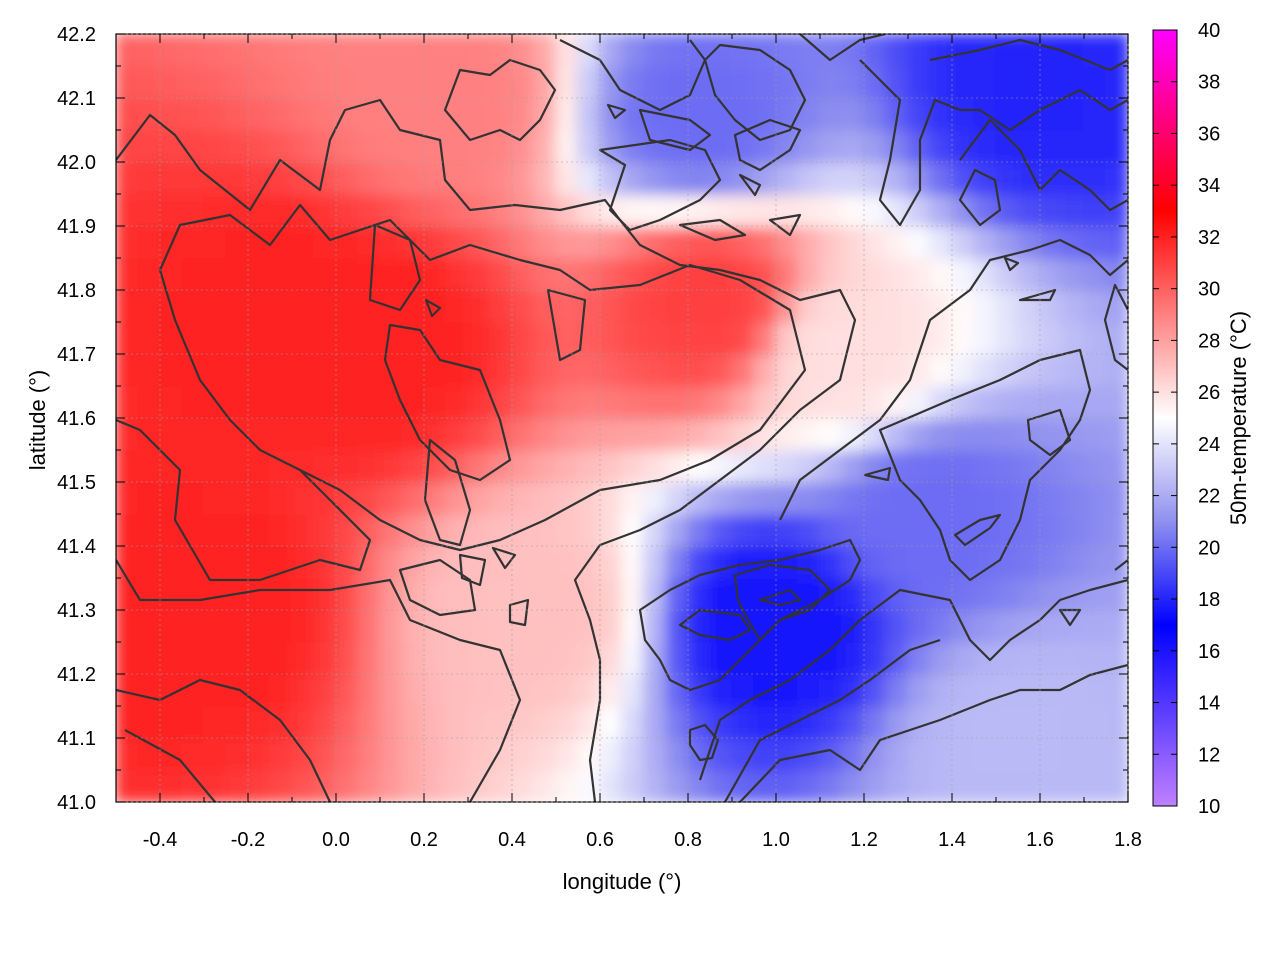 This screenshot has height=960, width=1280. I want to click on y-tick-label: 41.4, so click(76, 547).